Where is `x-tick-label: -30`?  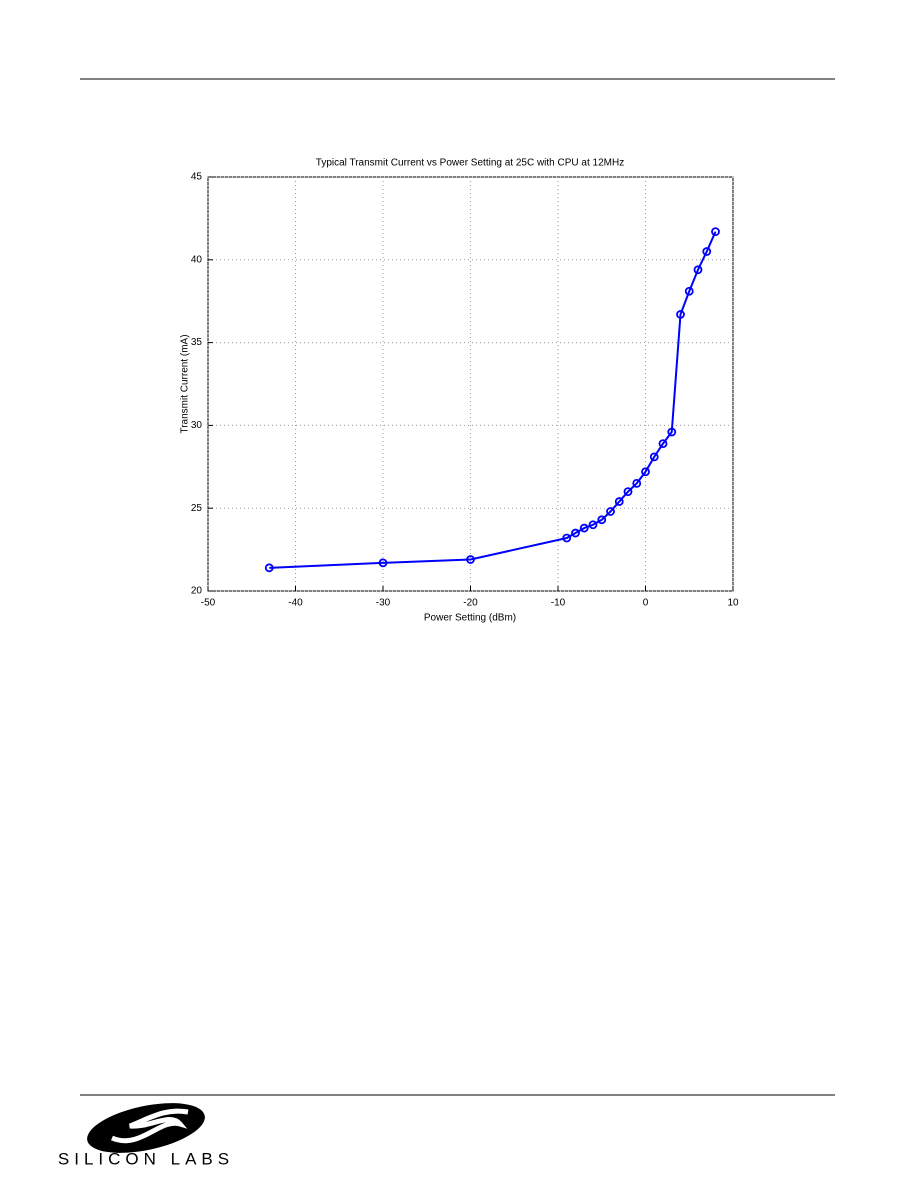
x-tick-label: -30 is located at coordinates (383, 603).